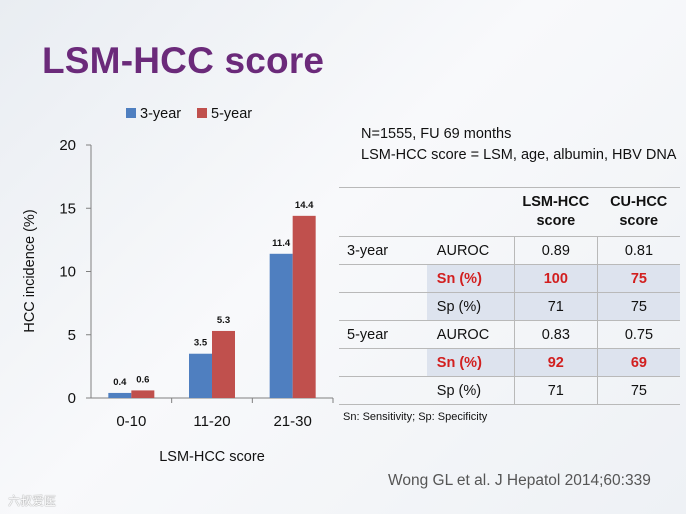 The image size is (686, 514). I want to click on footnote: Sn: Sensitivity; Sp: Specificity, so click(415, 417).